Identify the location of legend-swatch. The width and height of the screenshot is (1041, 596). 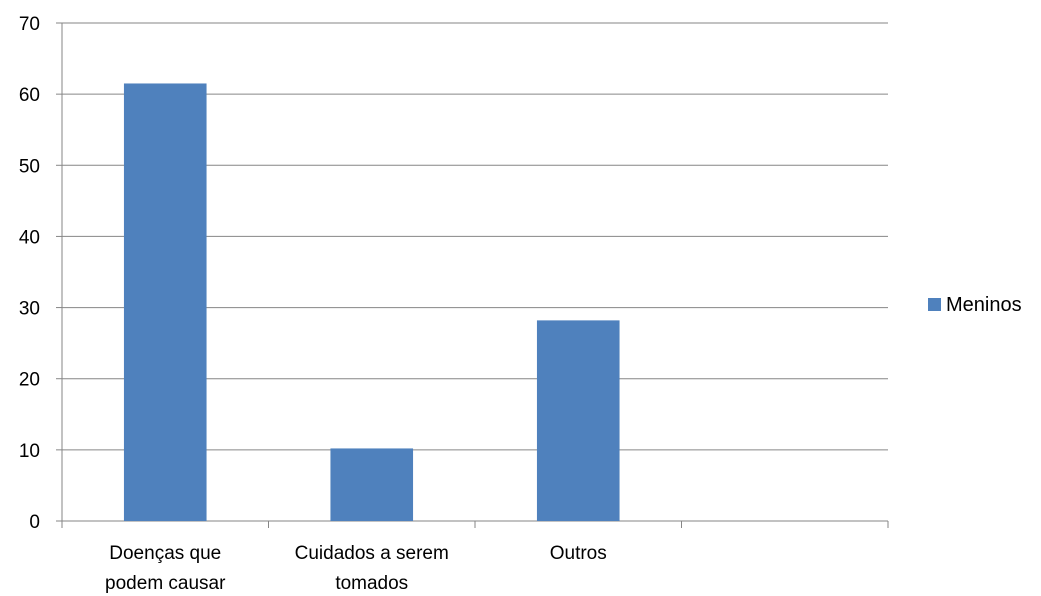
(934, 304).